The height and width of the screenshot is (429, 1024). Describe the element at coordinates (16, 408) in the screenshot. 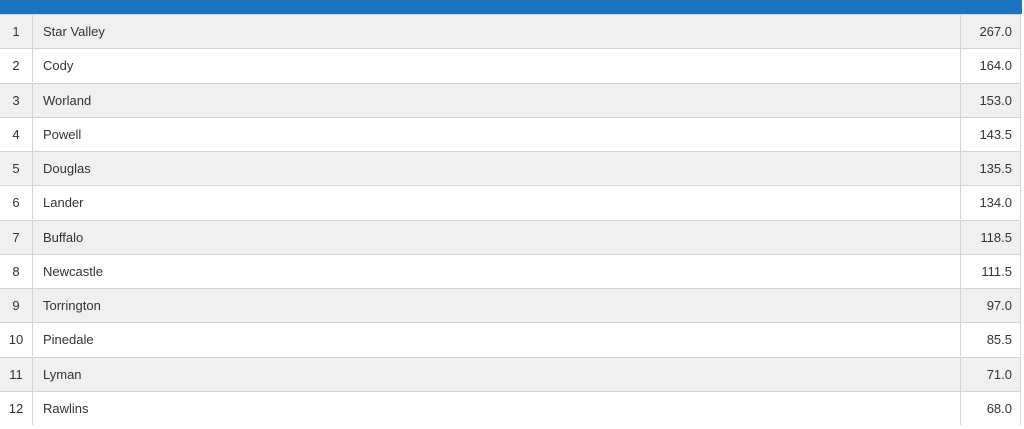

I see `rank-cell: 12` at that location.